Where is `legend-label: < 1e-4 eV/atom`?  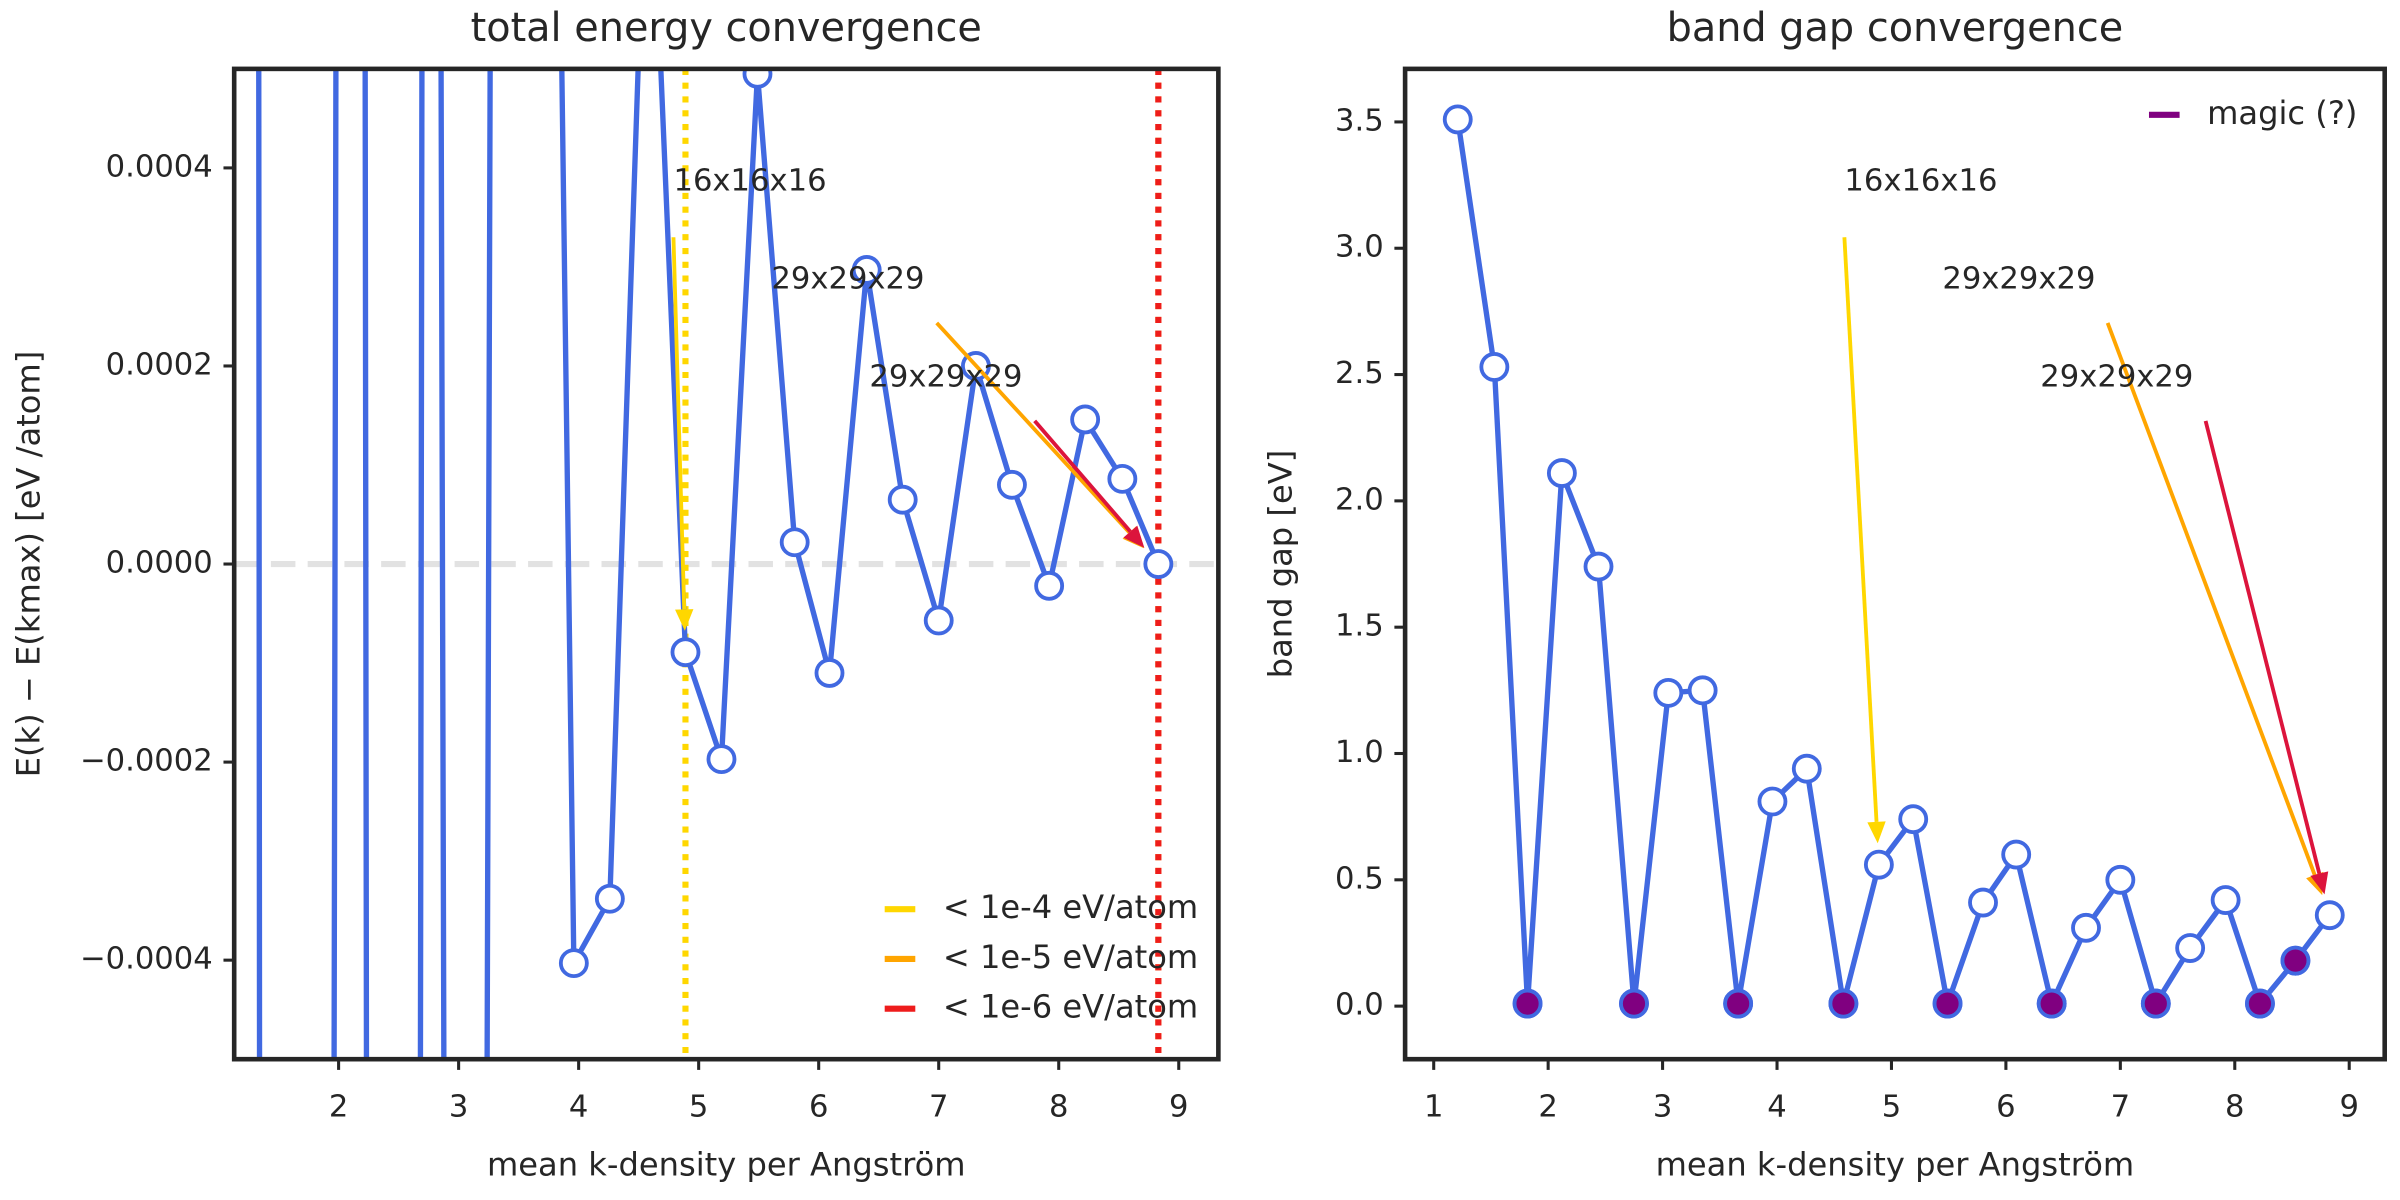
legend-label: < 1e-4 eV/atom is located at coordinates (1070, 907).